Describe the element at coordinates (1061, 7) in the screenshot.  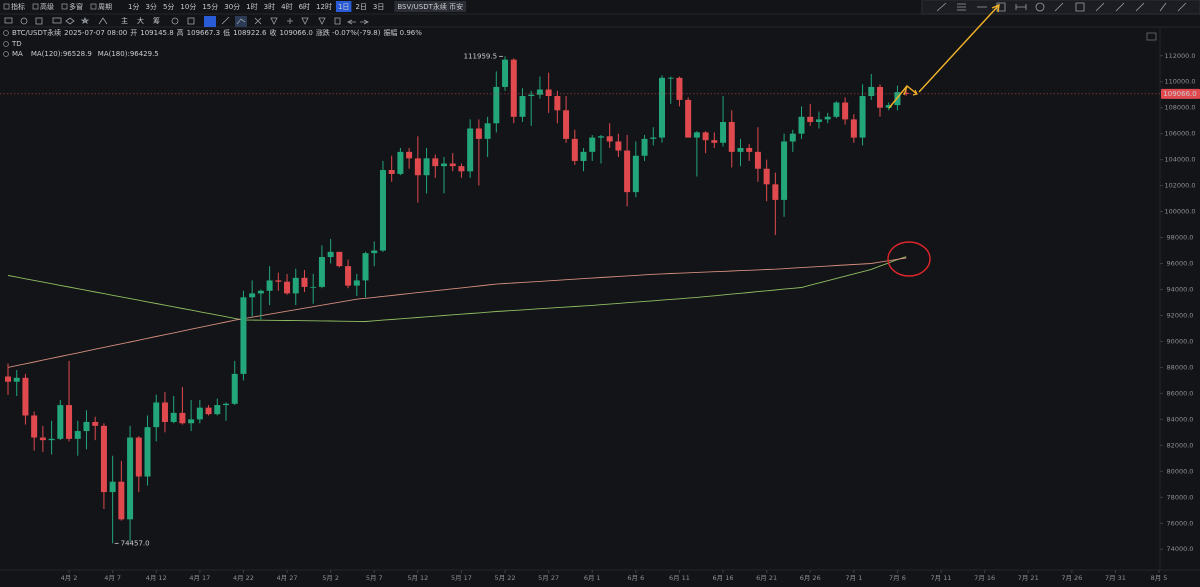
I see `drawing-tool-icons` at that location.